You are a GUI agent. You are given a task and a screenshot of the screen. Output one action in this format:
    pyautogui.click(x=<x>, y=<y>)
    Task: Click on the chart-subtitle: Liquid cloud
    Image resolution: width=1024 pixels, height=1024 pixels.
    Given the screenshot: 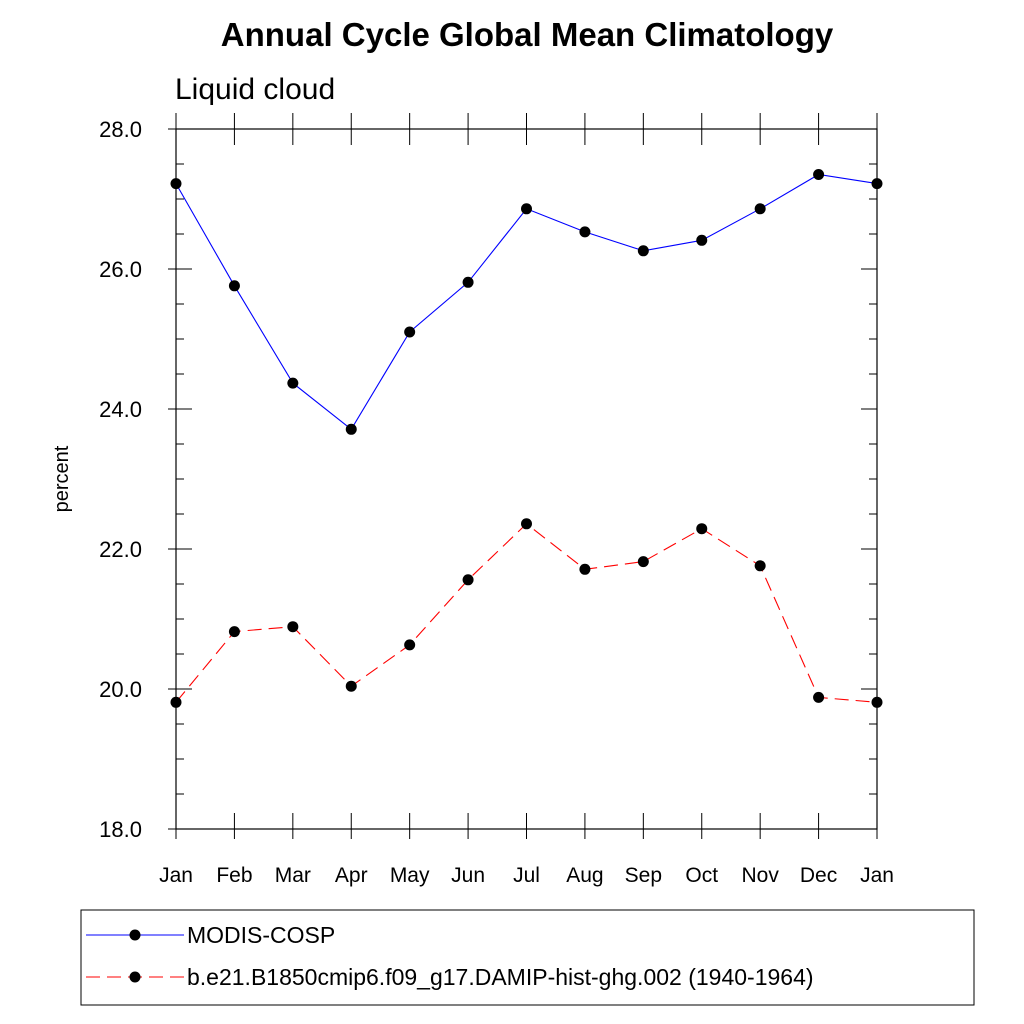 What is the action you would take?
    pyautogui.click(x=255, y=89)
    